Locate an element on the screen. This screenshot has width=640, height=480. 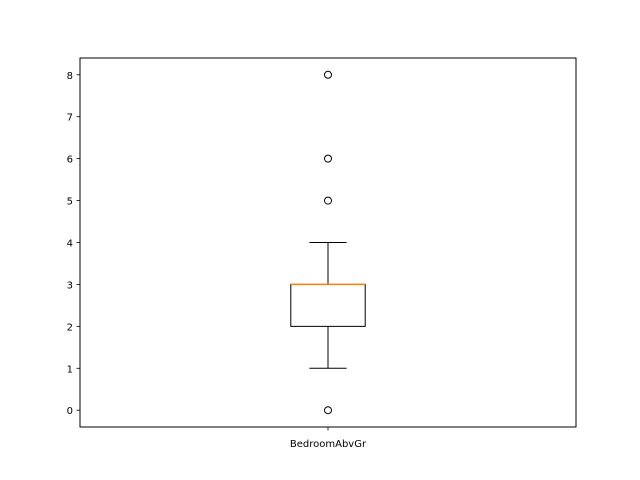
x-axis: BedroomAbvGr is located at coordinates (328, 438).